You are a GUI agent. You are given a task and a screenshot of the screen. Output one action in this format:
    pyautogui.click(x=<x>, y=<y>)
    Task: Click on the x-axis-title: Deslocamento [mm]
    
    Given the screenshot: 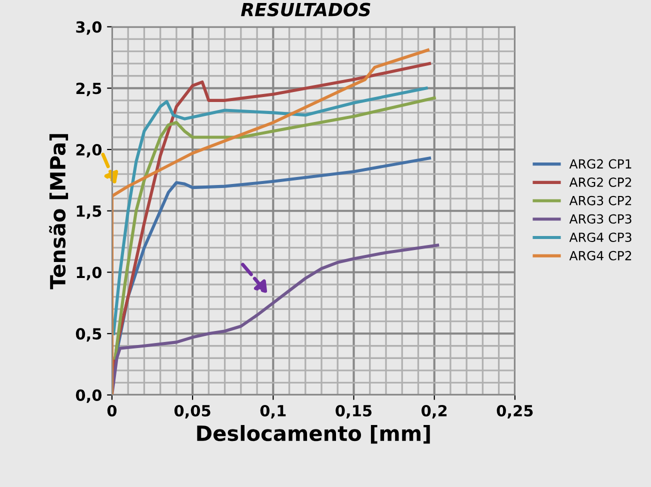 What is the action you would take?
    pyautogui.click(x=313, y=434)
    